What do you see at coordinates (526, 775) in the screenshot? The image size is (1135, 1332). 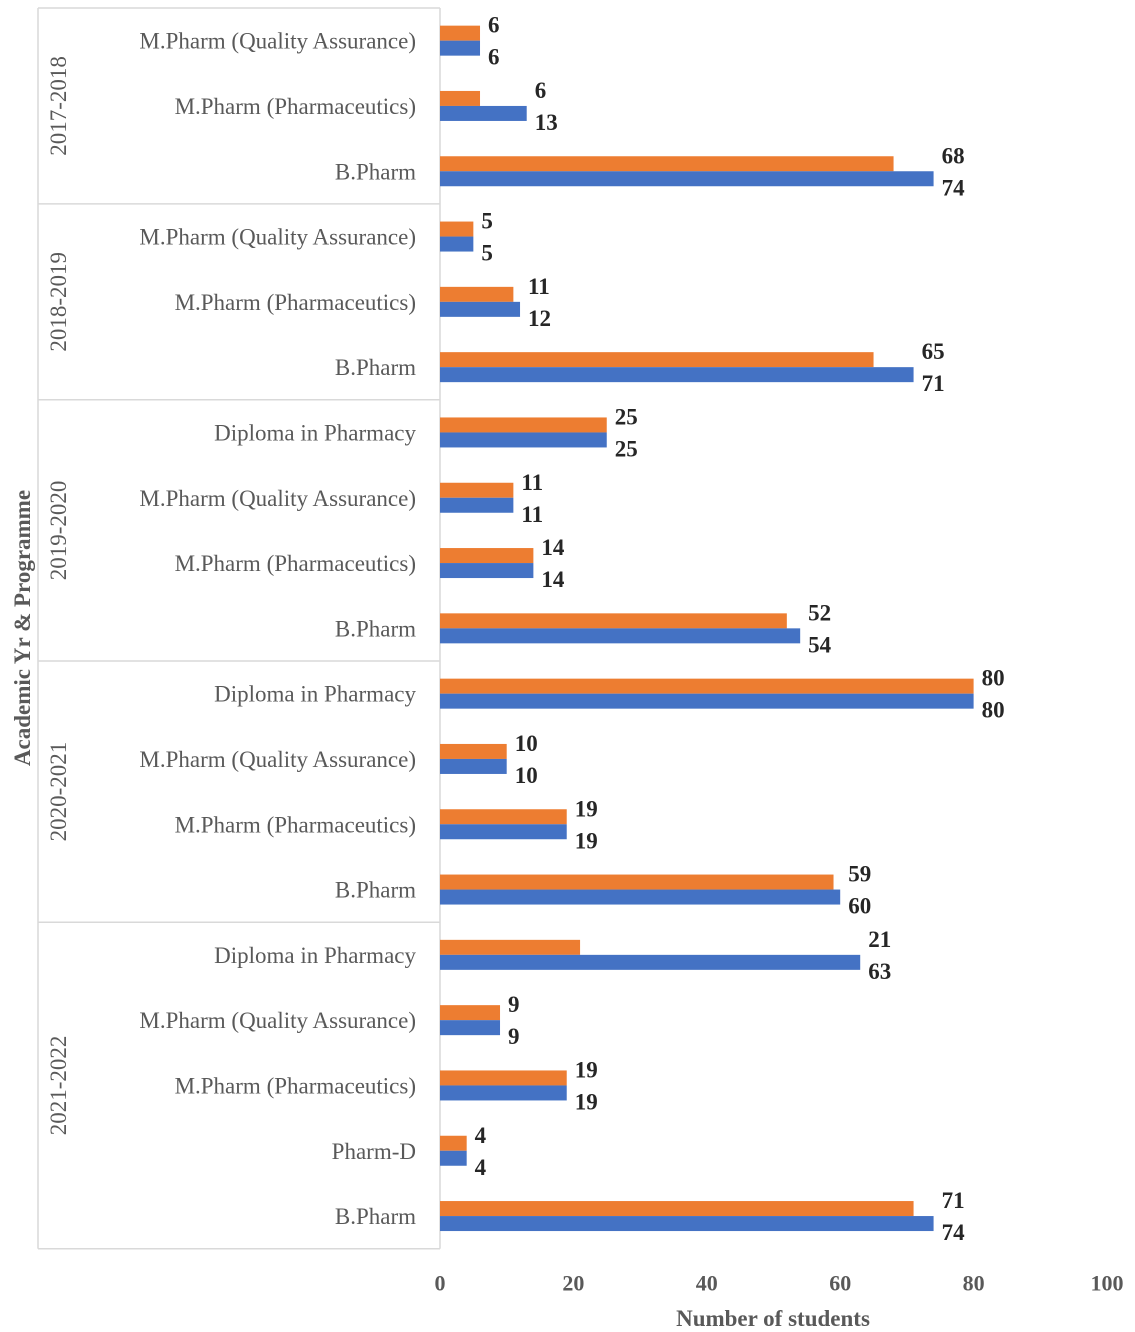 I see `data-label-series-b: 10` at bounding box center [526, 775].